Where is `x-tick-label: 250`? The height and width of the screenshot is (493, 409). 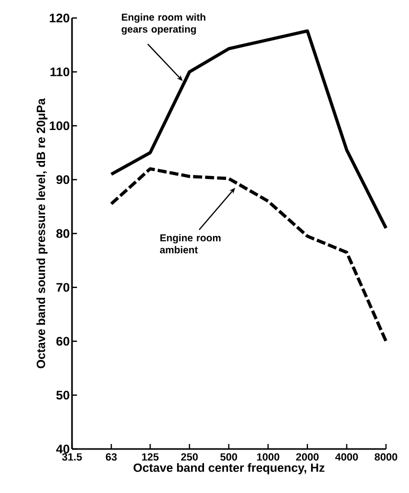
x-tick-label: 250 is located at coordinates (189, 457).